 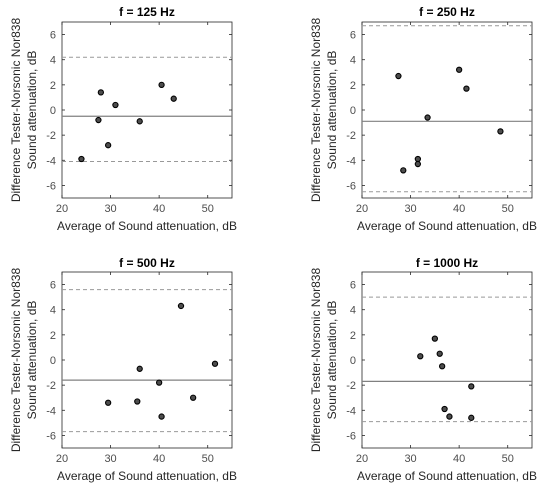 What do you see at coordinates (147, 12) in the screenshot?
I see `chart-title: f = 125 Hz` at bounding box center [147, 12].